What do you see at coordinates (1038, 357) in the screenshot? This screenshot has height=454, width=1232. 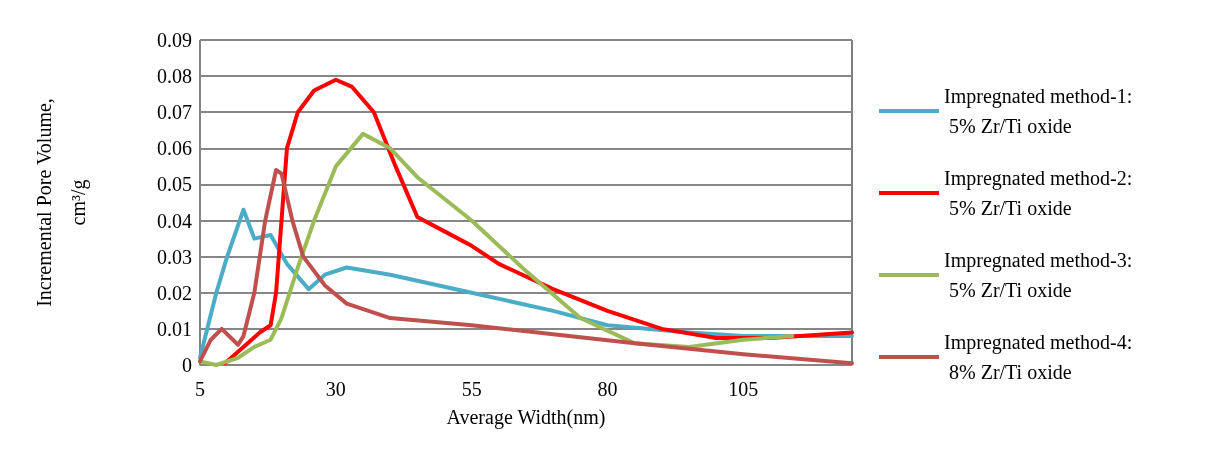 I see `legend-label: Impregnated method-4: 8% Zr/Ti oxide` at bounding box center [1038, 357].